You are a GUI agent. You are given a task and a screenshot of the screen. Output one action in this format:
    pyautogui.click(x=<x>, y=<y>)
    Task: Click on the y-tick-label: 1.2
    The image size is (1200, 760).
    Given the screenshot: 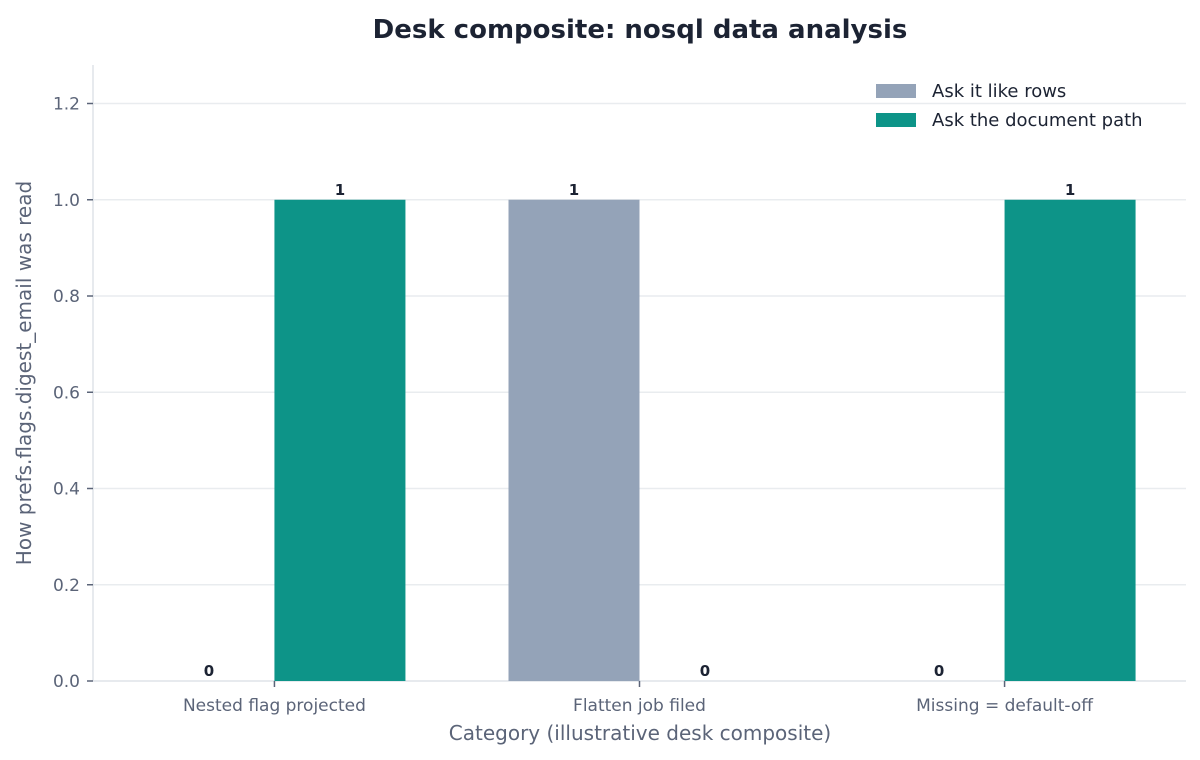 What is the action you would take?
    pyautogui.click(x=66, y=105)
    